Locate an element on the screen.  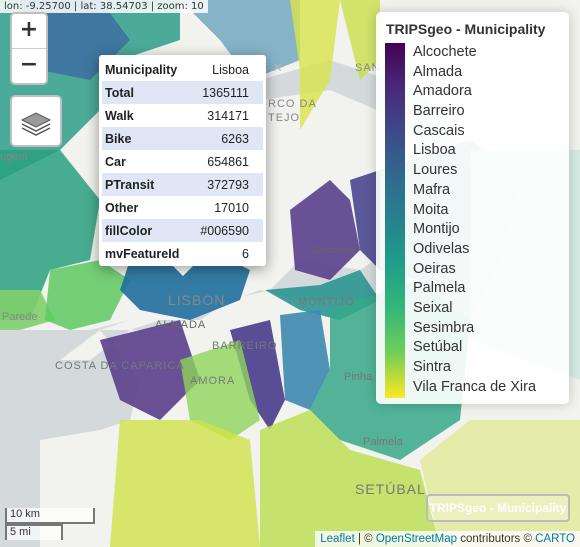
map-label-almada: ALMADA is located at coordinates (180, 325).